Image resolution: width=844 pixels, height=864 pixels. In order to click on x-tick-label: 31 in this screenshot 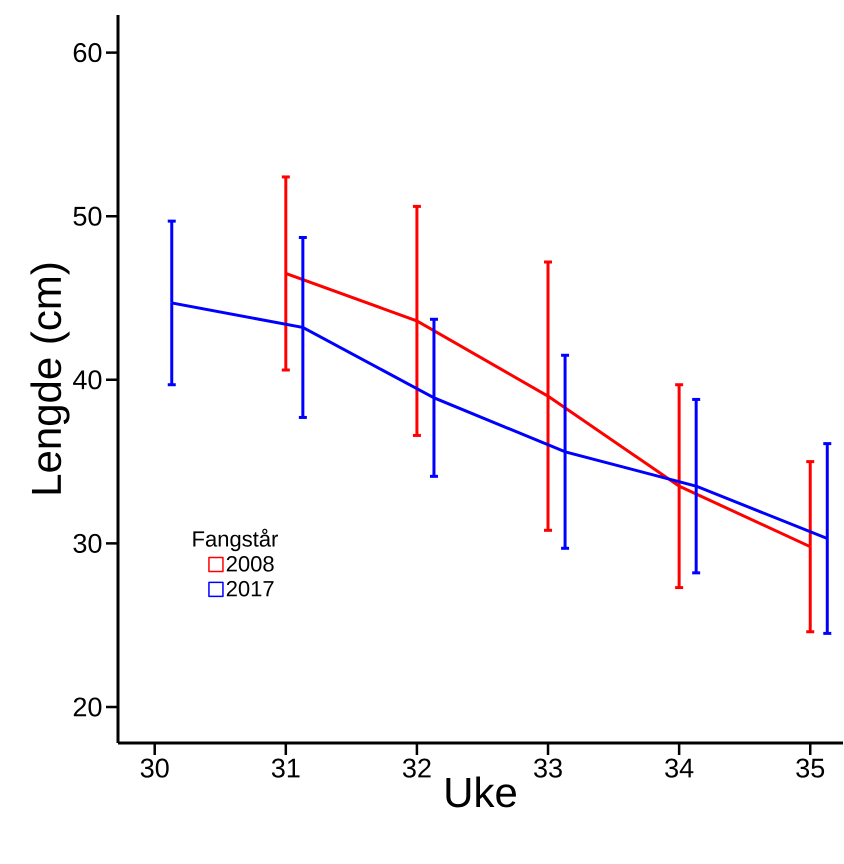, I will do `click(286, 768)`.